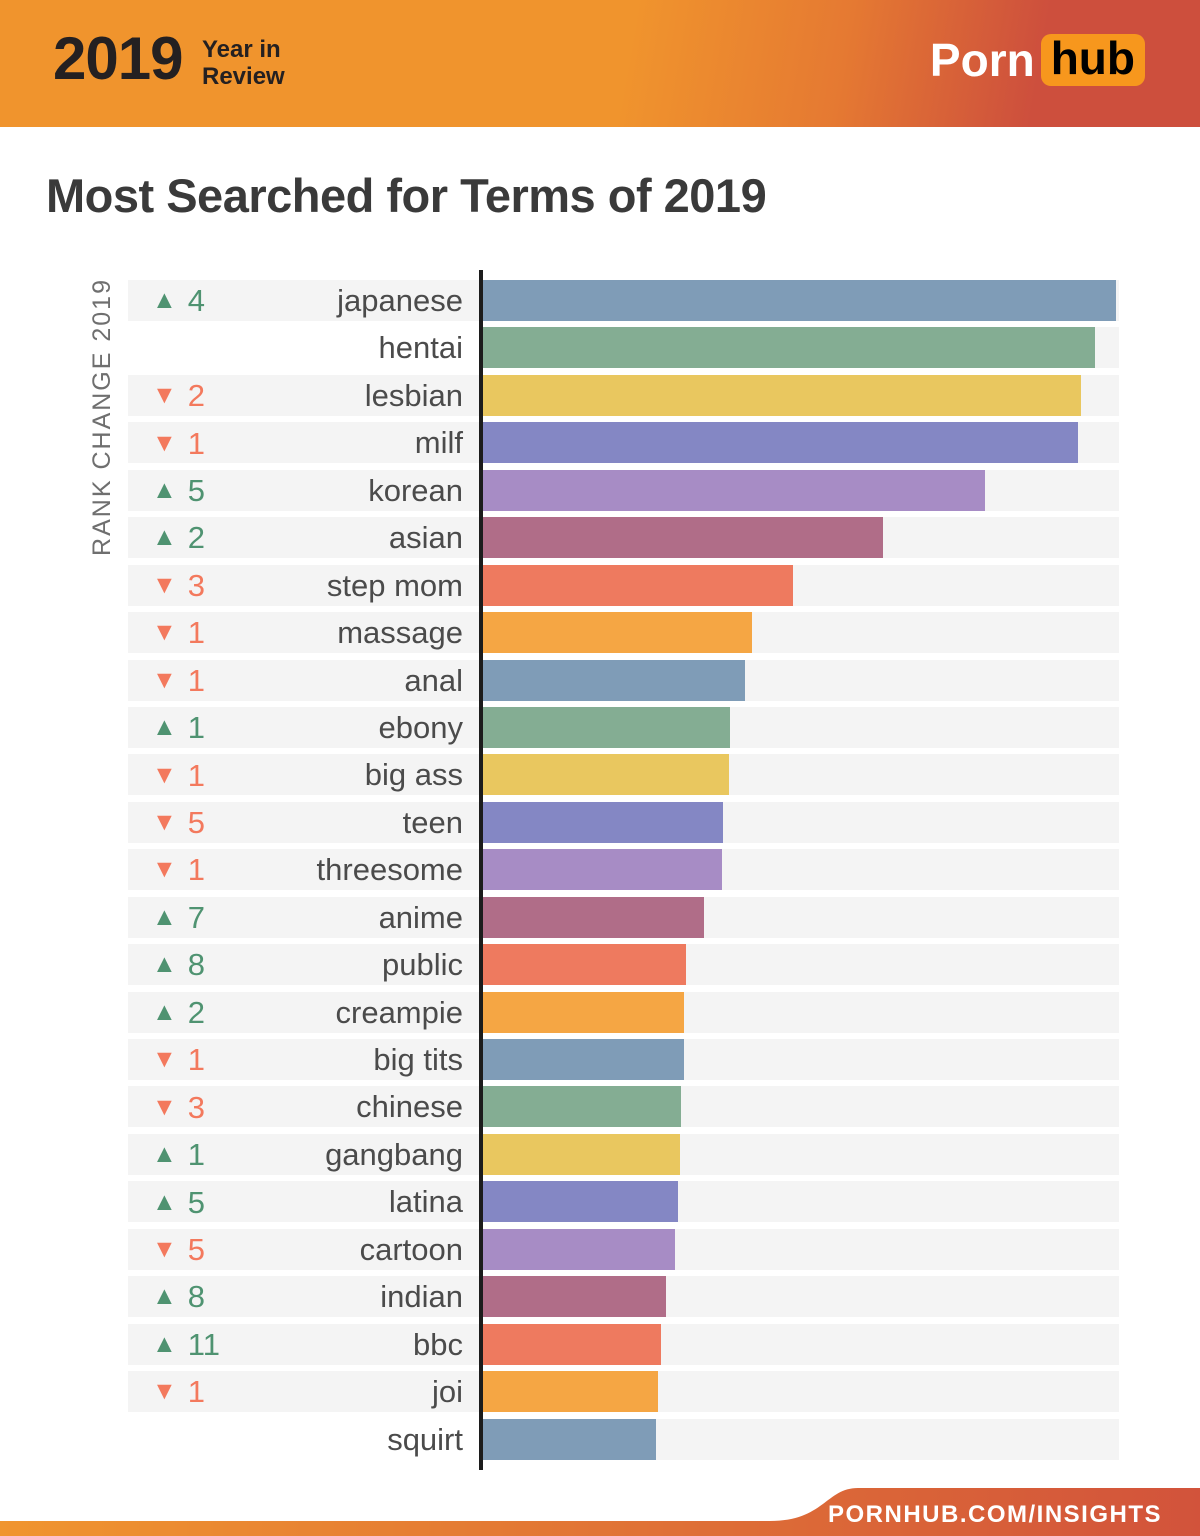 Image resolution: width=1200 pixels, height=1536 pixels. What do you see at coordinates (406, 195) in the screenshot?
I see `page-title: Most Searched for Terms of 2019` at bounding box center [406, 195].